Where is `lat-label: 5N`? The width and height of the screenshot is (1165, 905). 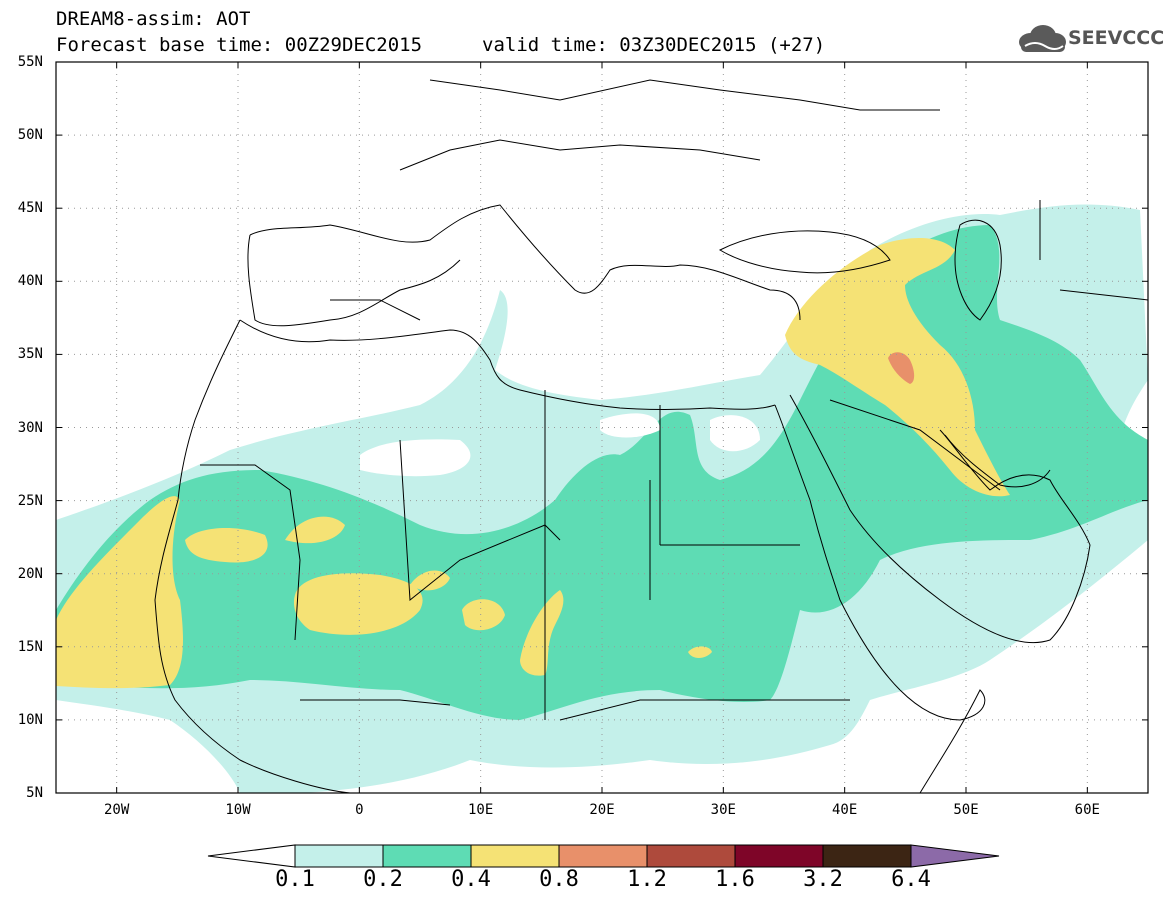
lat-label: 5N is located at coordinates (34, 793).